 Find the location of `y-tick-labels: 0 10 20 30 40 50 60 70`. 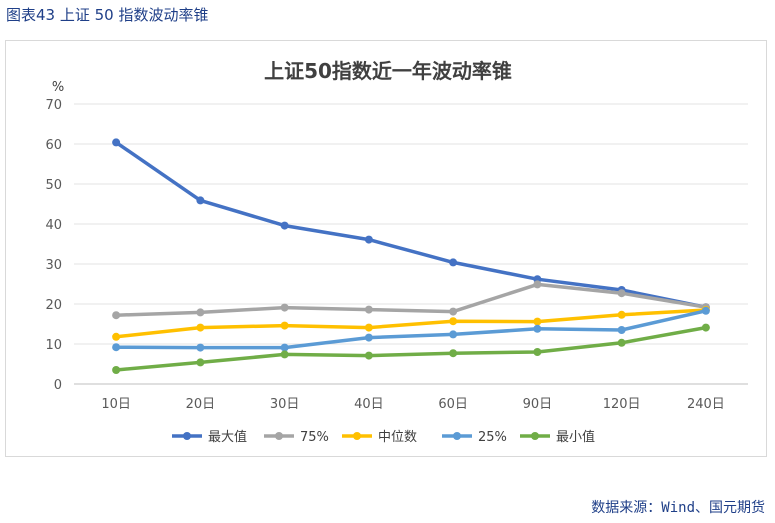

y-tick-labels: 0 10 20 30 40 50 60 70 is located at coordinates (53, 245).